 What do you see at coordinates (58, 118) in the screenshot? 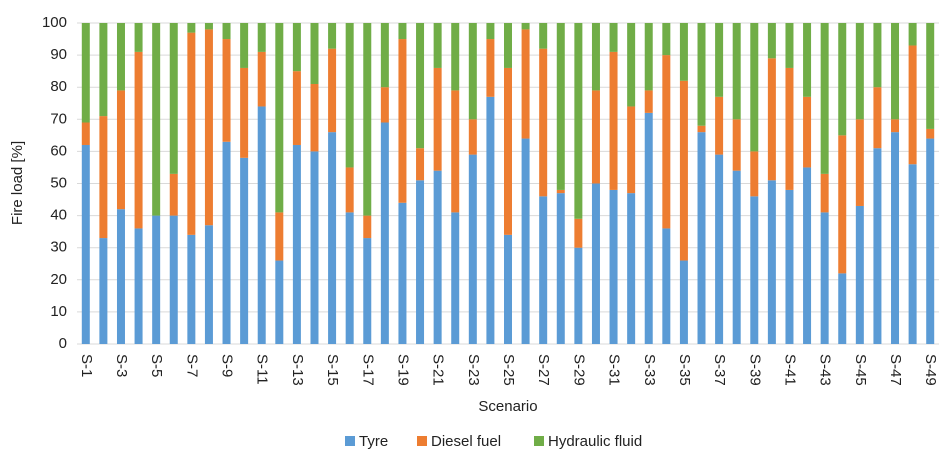
I see `y-tick-label: 70` at bounding box center [58, 118].